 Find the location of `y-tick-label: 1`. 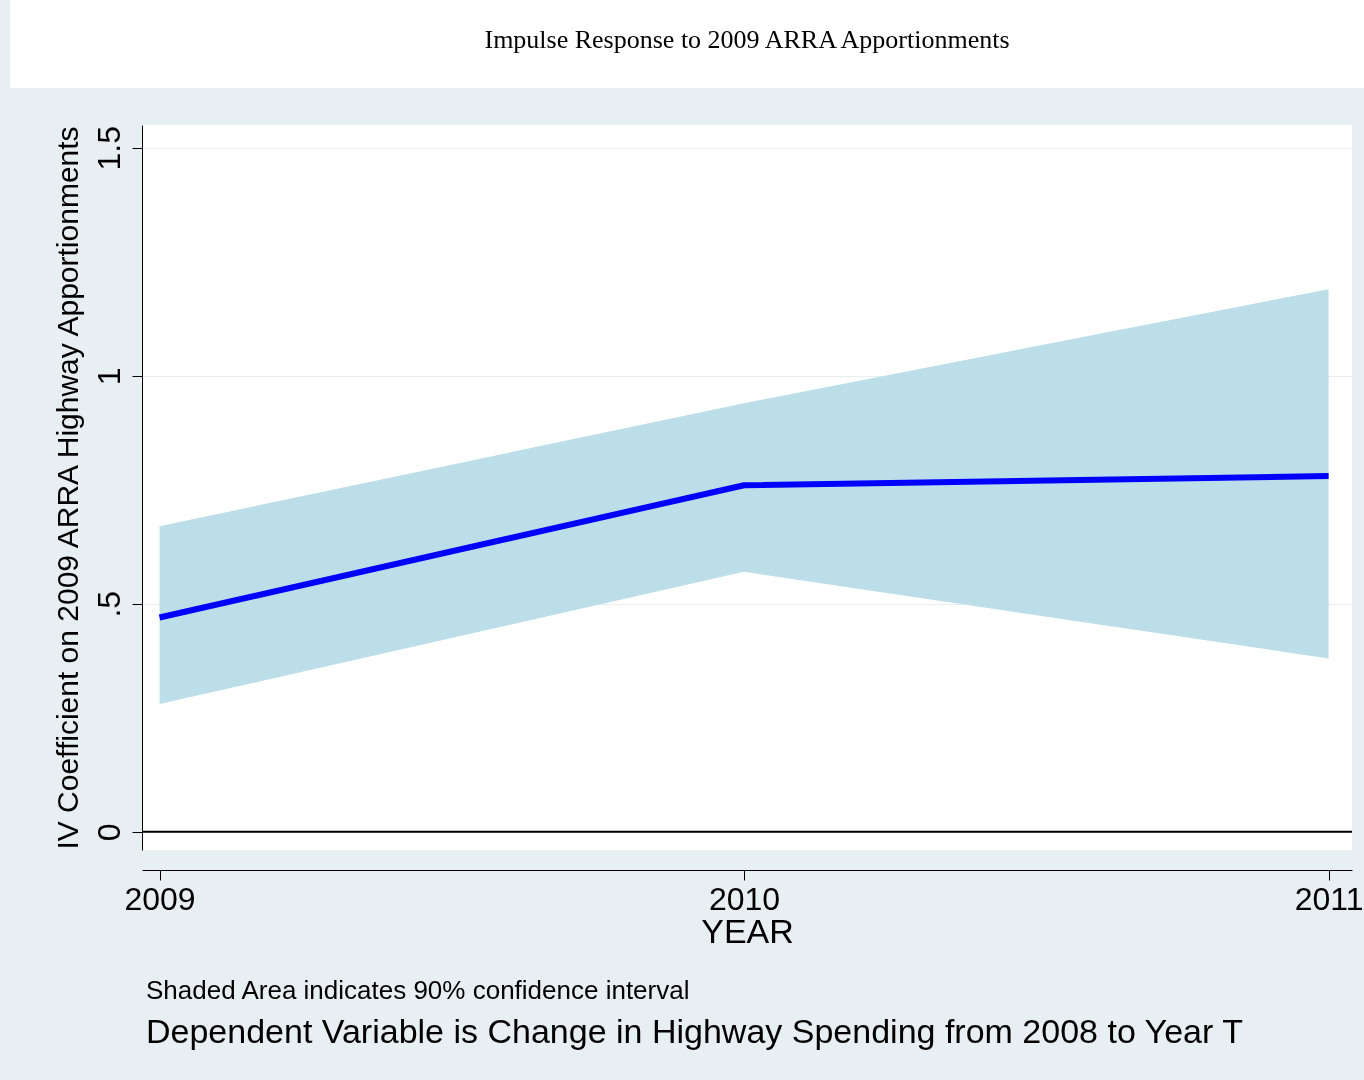

y-tick-label: 1 is located at coordinates (108, 376).